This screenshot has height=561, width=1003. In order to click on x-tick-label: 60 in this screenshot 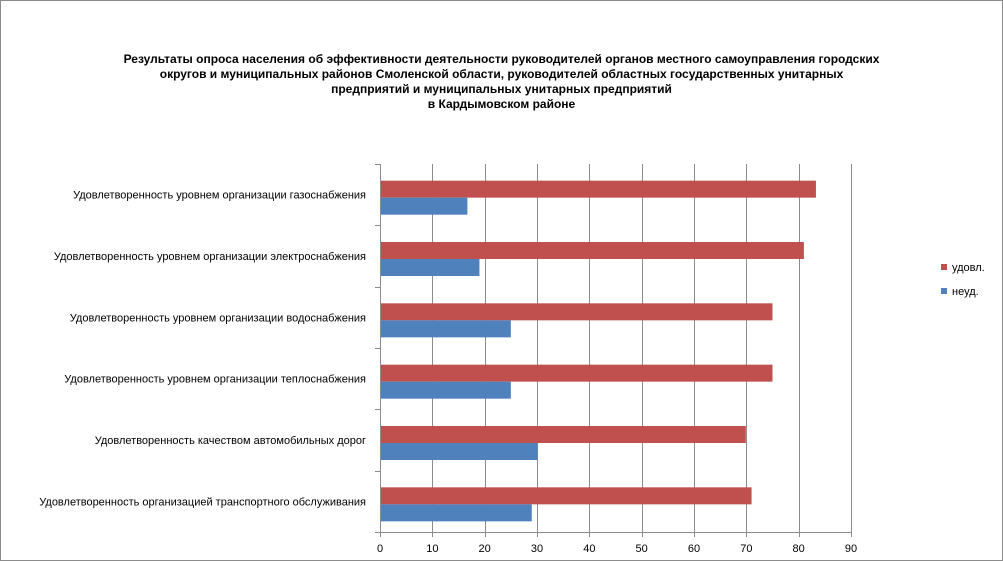, I will do `click(694, 549)`.